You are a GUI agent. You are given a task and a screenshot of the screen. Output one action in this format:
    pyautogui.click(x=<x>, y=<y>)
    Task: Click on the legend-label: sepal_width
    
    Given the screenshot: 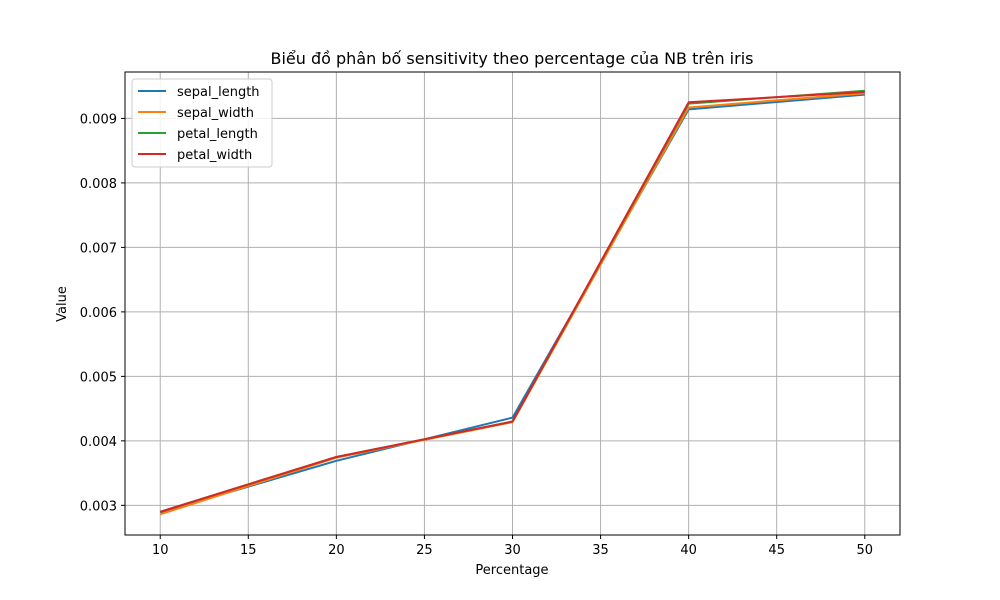 What is the action you would take?
    pyautogui.click(x=215, y=113)
    